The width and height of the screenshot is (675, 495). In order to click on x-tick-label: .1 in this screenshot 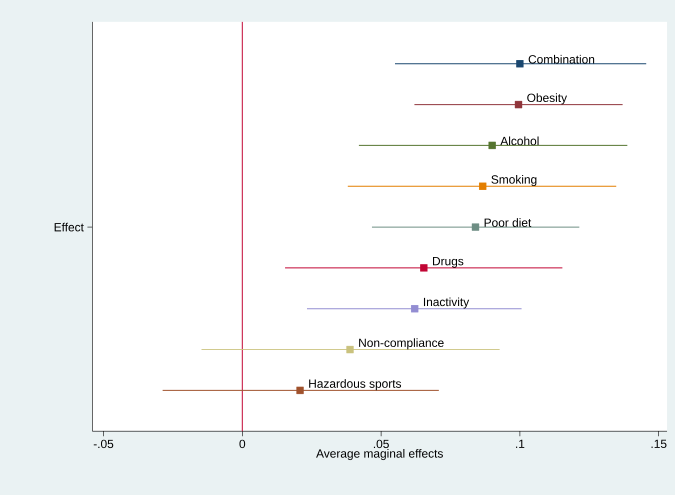, I will do `click(520, 444)`.